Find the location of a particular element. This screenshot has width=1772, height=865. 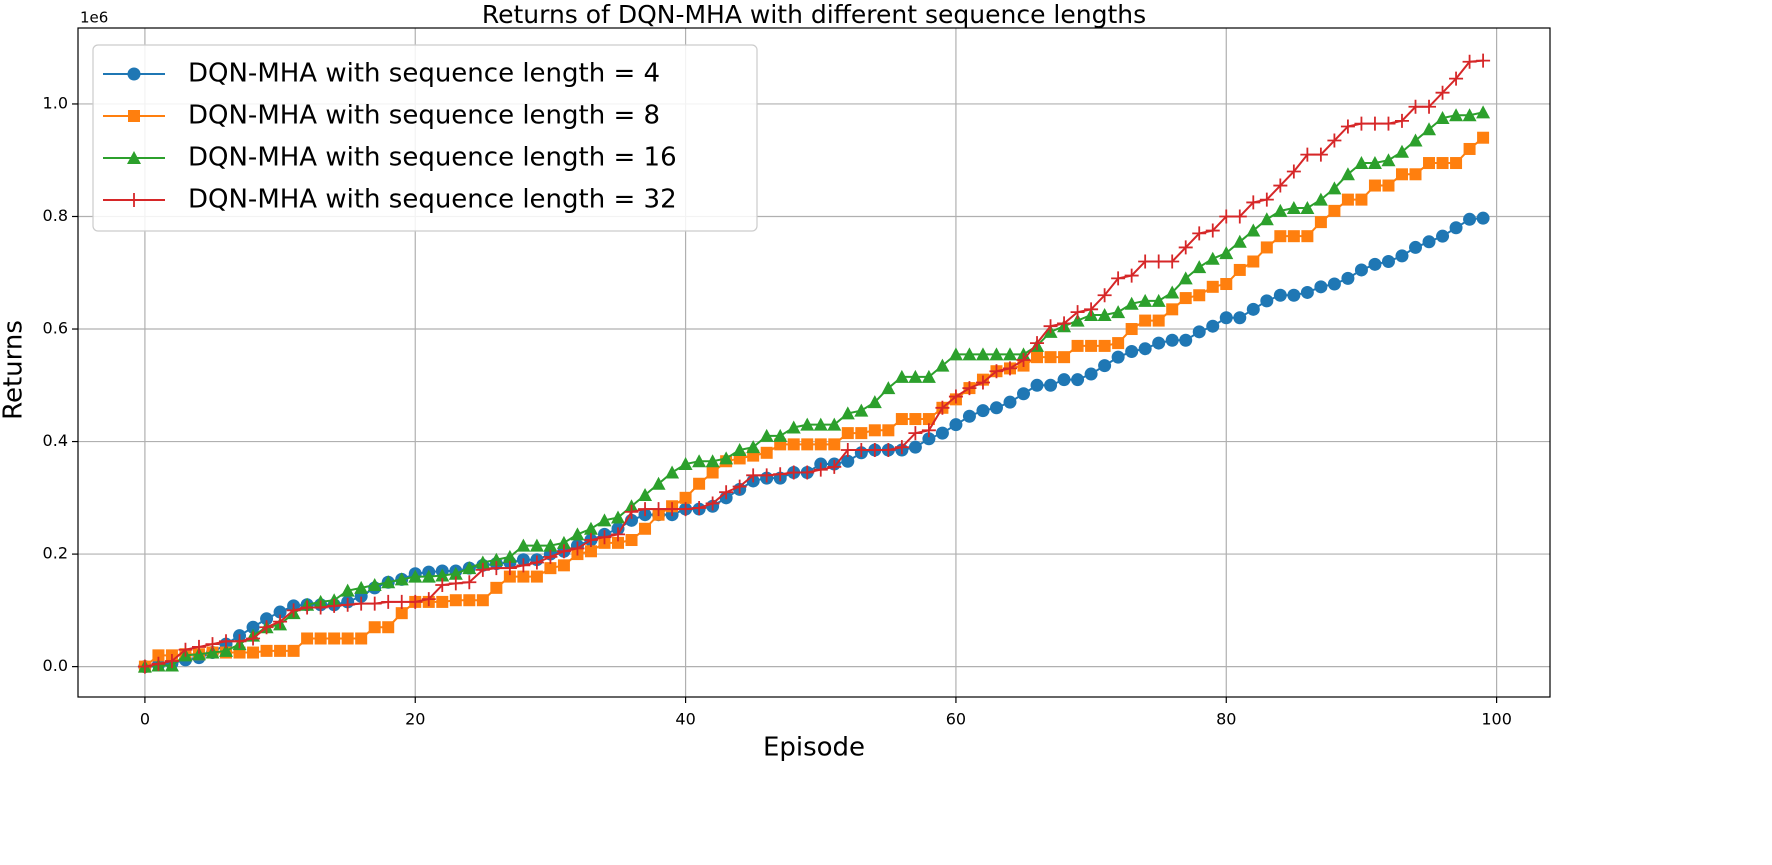

y-tick-label: 0.2 is located at coordinates (55, 553).